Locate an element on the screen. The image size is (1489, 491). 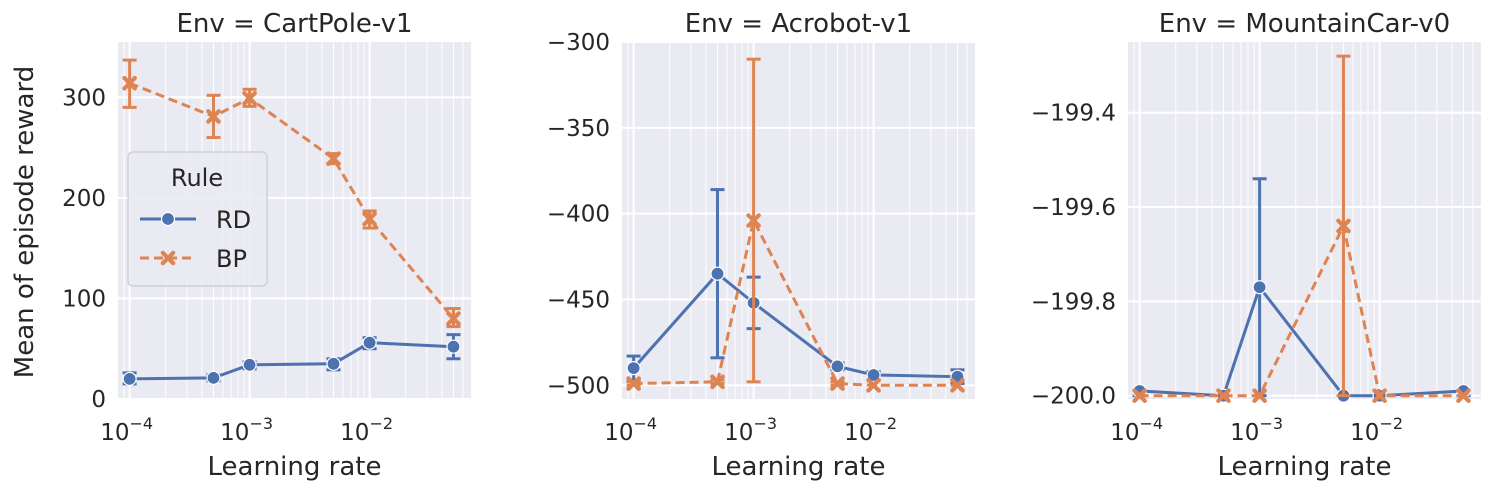
series-rd is located at coordinates (291, 359).